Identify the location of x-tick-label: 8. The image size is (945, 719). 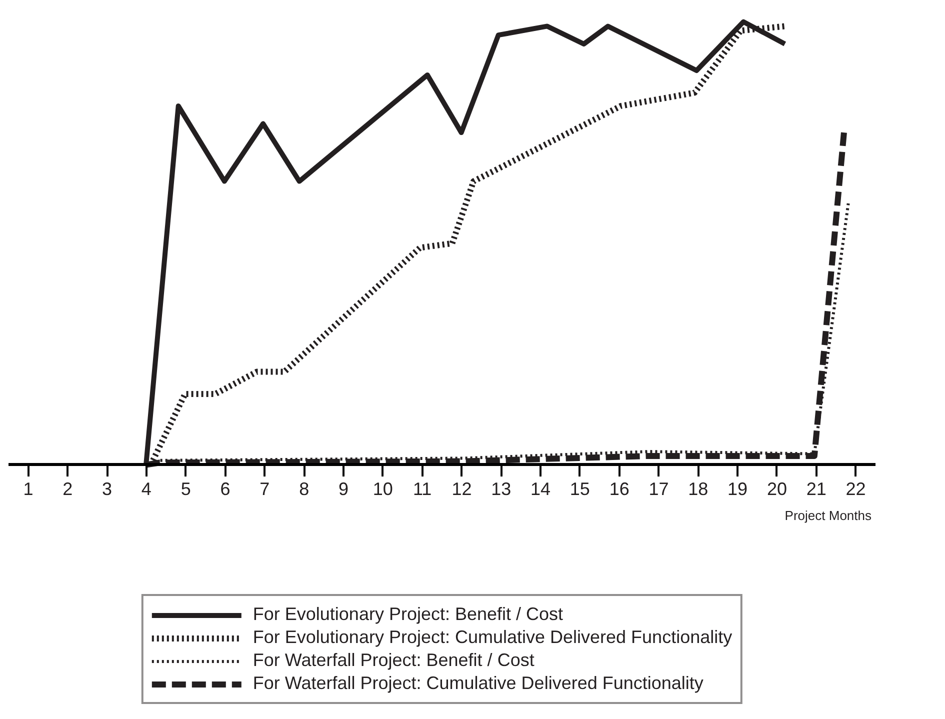
(304, 488).